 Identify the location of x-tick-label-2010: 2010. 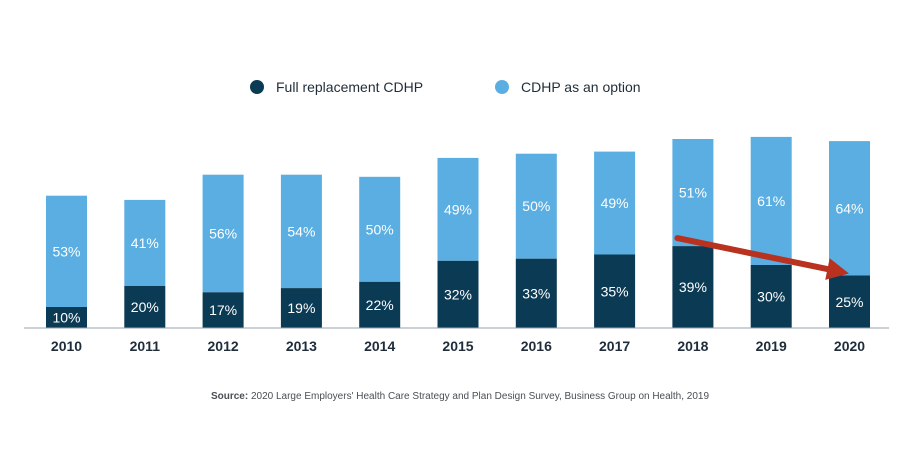
(66, 346).